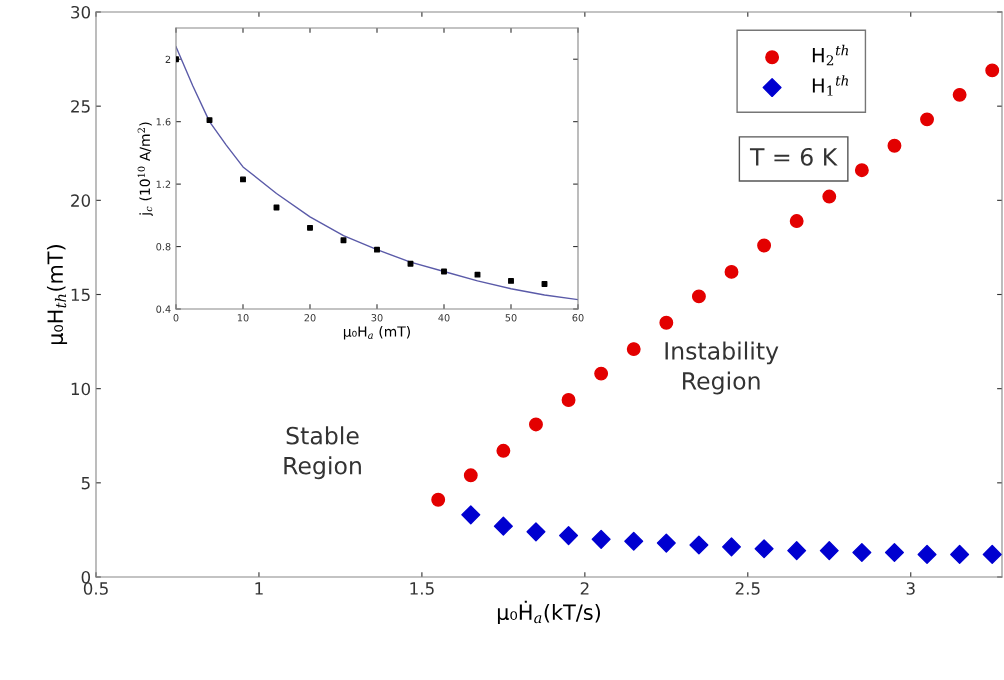  What do you see at coordinates (422, 588) in the screenshot?
I see `x-tick-label: 1.5` at bounding box center [422, 588].